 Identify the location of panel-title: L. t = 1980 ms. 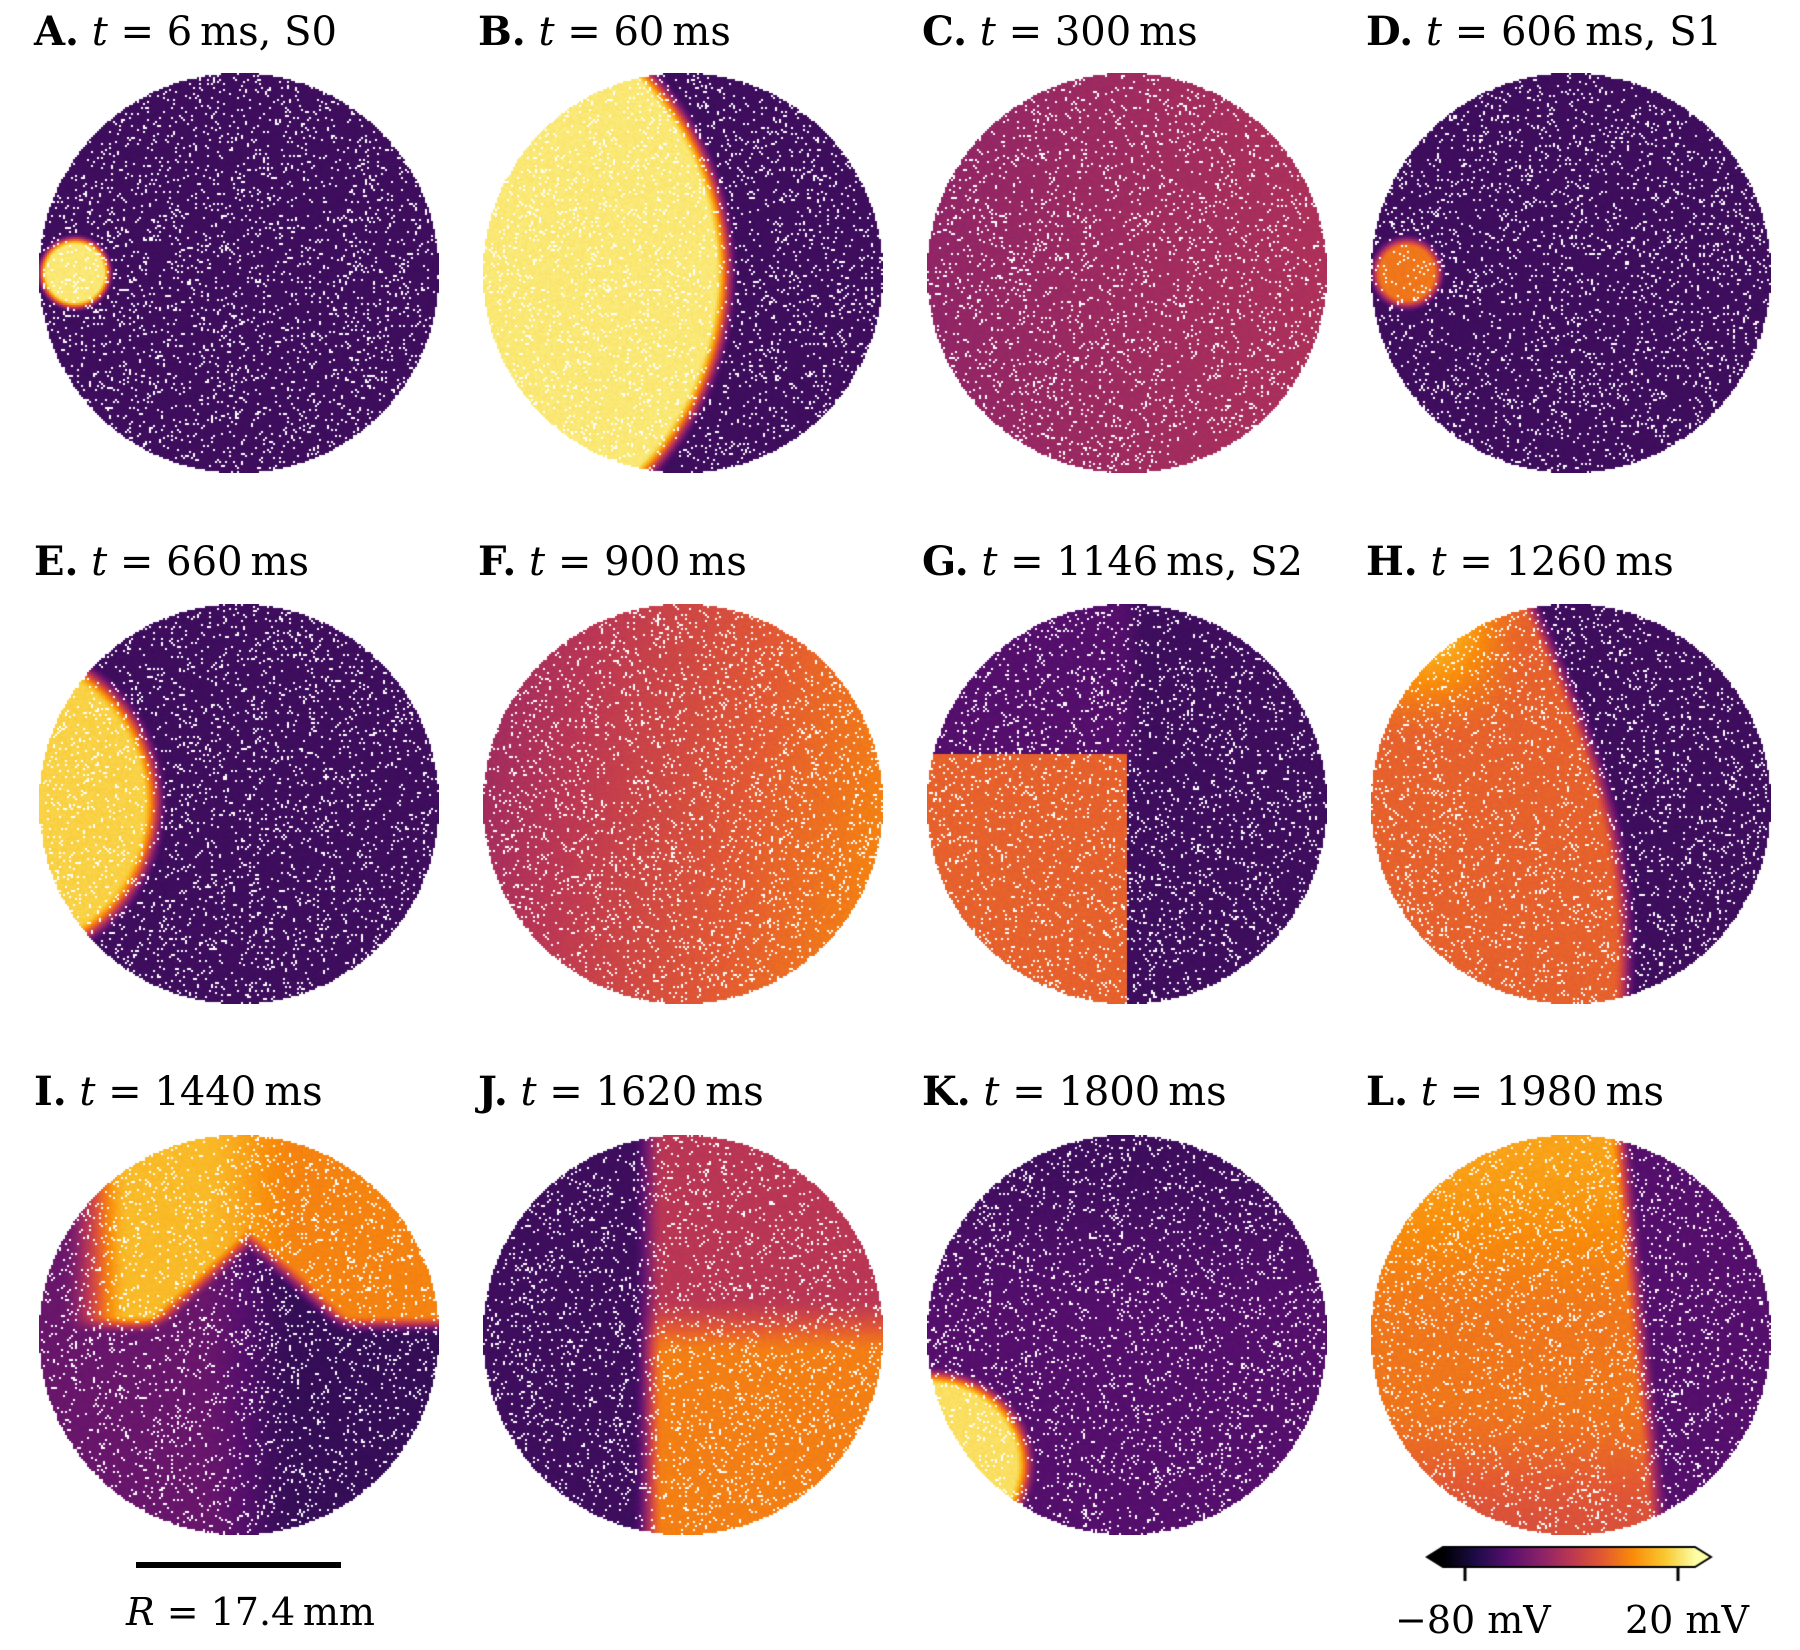
(1515, 1091).